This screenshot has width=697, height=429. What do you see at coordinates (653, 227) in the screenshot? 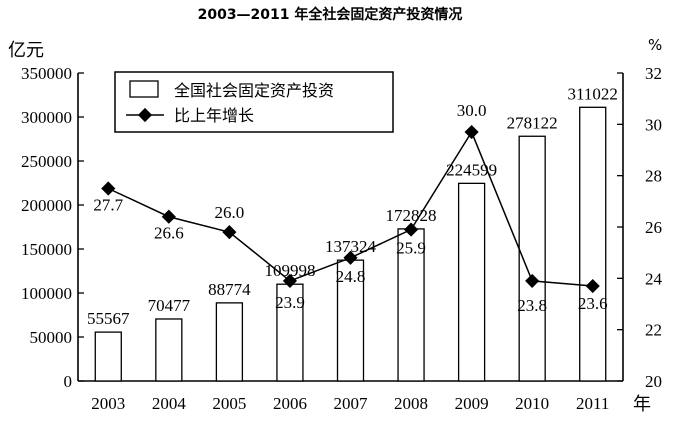
I see `right-axis-tick-label: 26` at bounding box center [653, 227].